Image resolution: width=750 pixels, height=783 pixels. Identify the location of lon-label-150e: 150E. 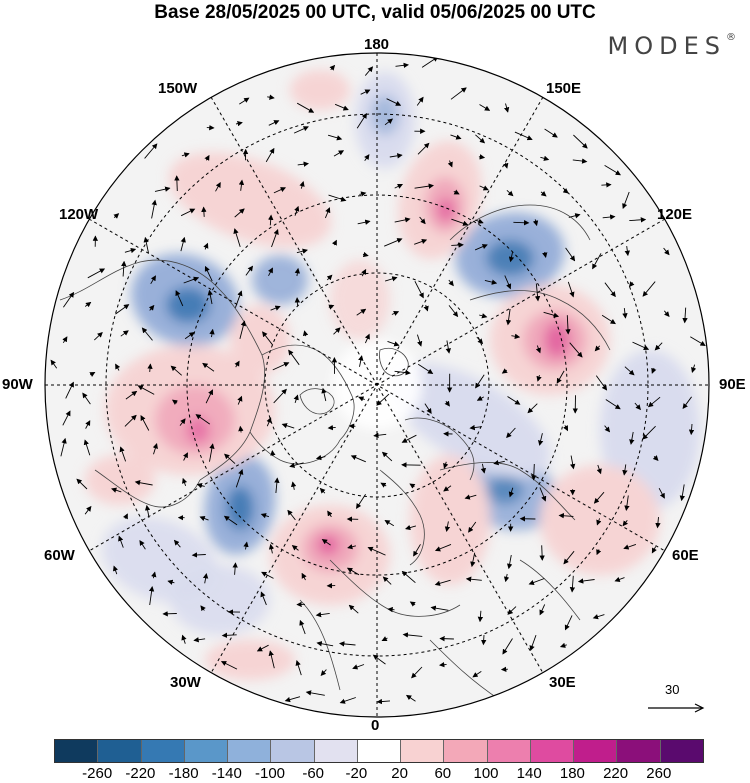
(564, 88).